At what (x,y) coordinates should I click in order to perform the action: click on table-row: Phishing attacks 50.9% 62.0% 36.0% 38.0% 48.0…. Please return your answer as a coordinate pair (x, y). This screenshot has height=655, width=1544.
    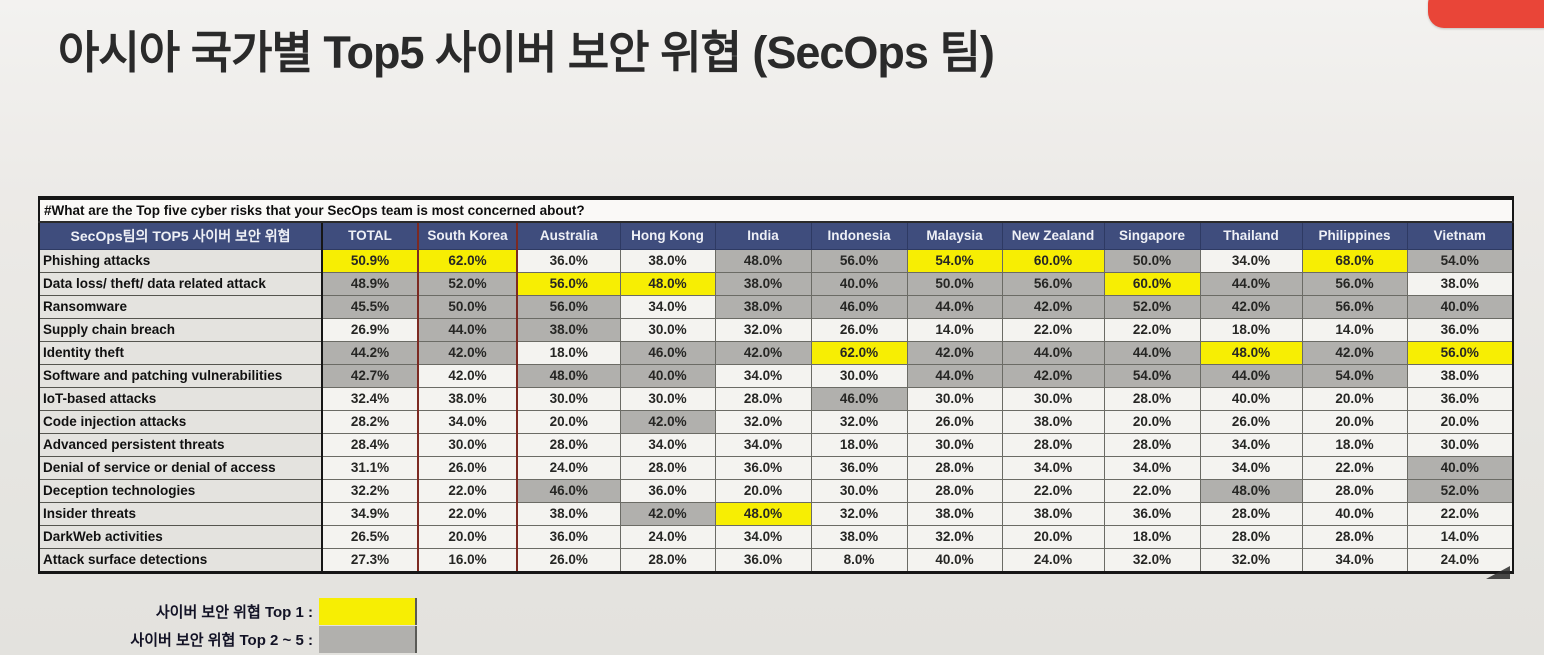
    Looking at the image, I should click on (776, 261).